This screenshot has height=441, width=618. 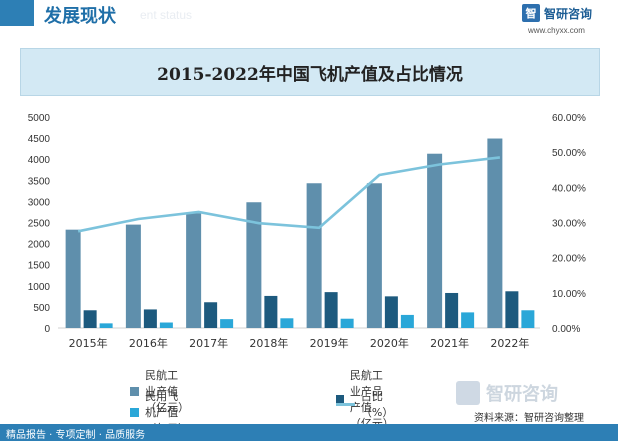 I want to click on x-tick-label: 2017年, so click(x=208, y=343).